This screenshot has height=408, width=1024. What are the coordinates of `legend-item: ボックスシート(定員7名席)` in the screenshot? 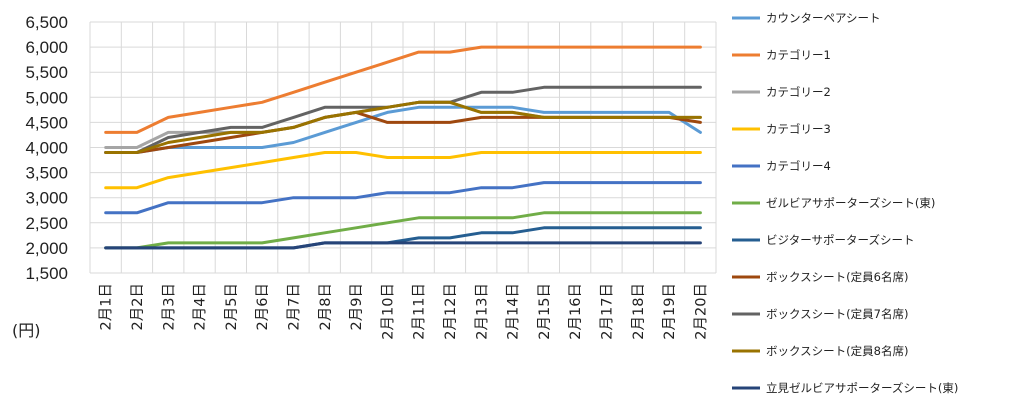 It's located at (820, 314).